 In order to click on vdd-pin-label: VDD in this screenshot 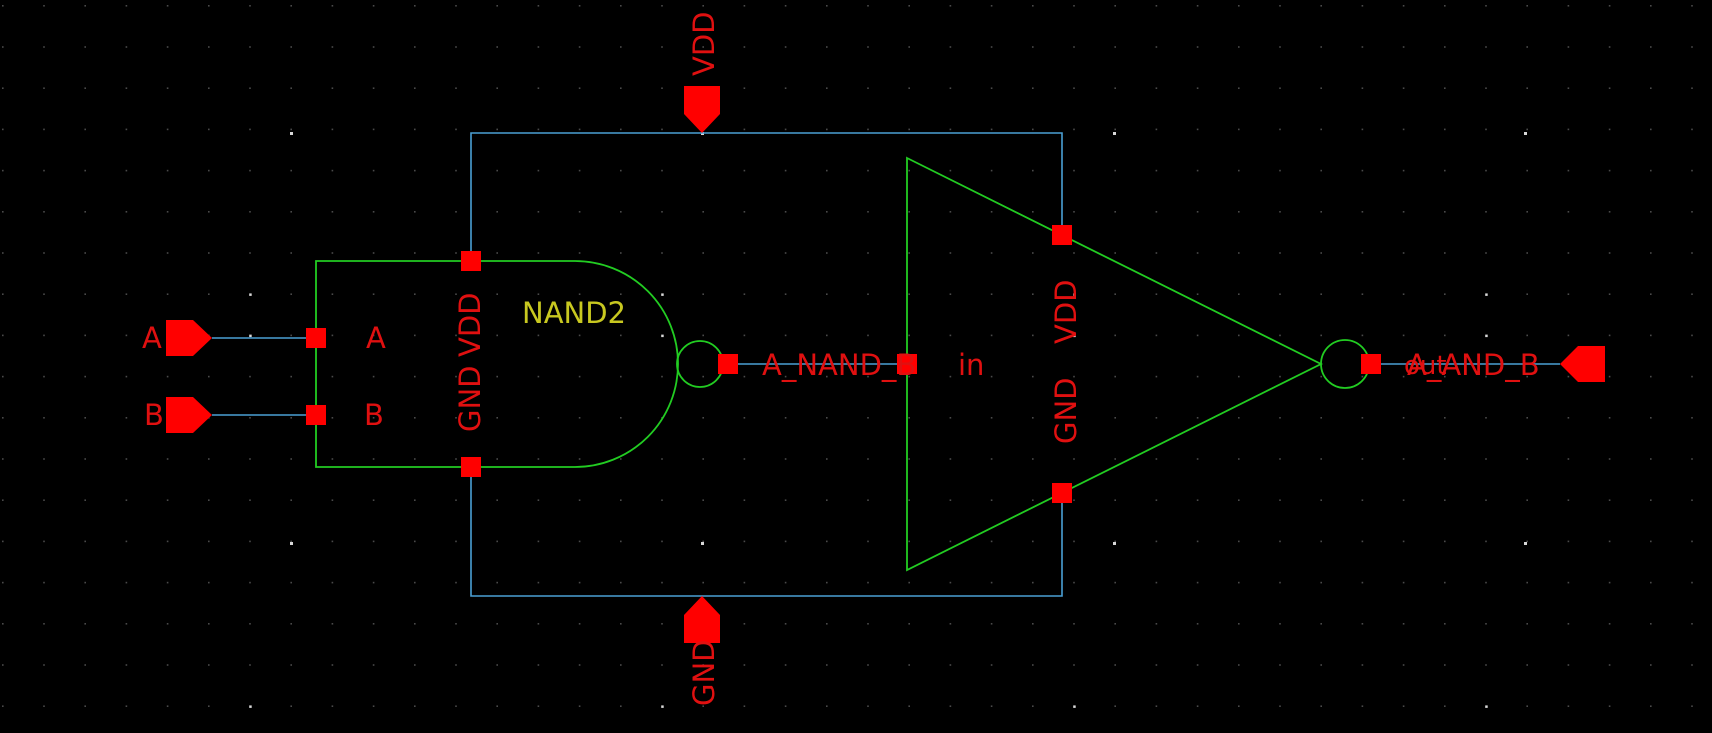, I will do `click(704, 44)`.